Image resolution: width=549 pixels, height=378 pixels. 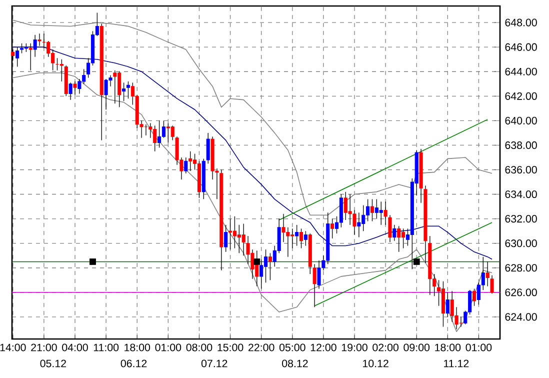 I want to click on y-tick-label: 630.00, so click(x=521, y=244).